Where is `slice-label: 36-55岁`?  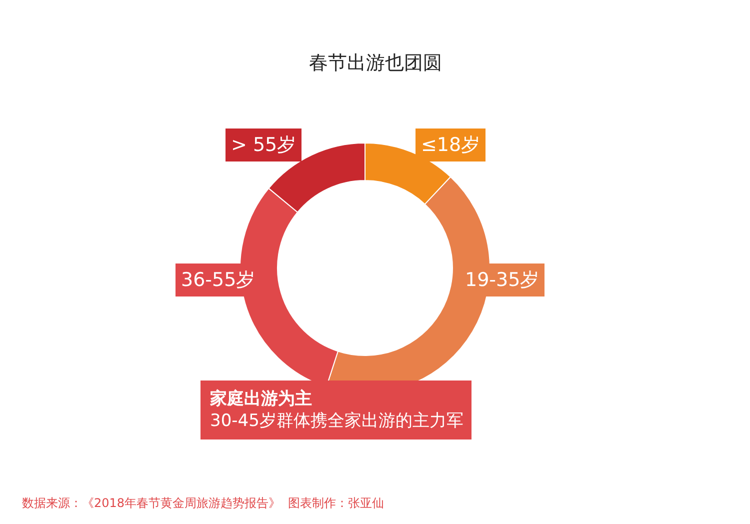
slice-label: 36-55岁 is located at coordinates (218, 280).